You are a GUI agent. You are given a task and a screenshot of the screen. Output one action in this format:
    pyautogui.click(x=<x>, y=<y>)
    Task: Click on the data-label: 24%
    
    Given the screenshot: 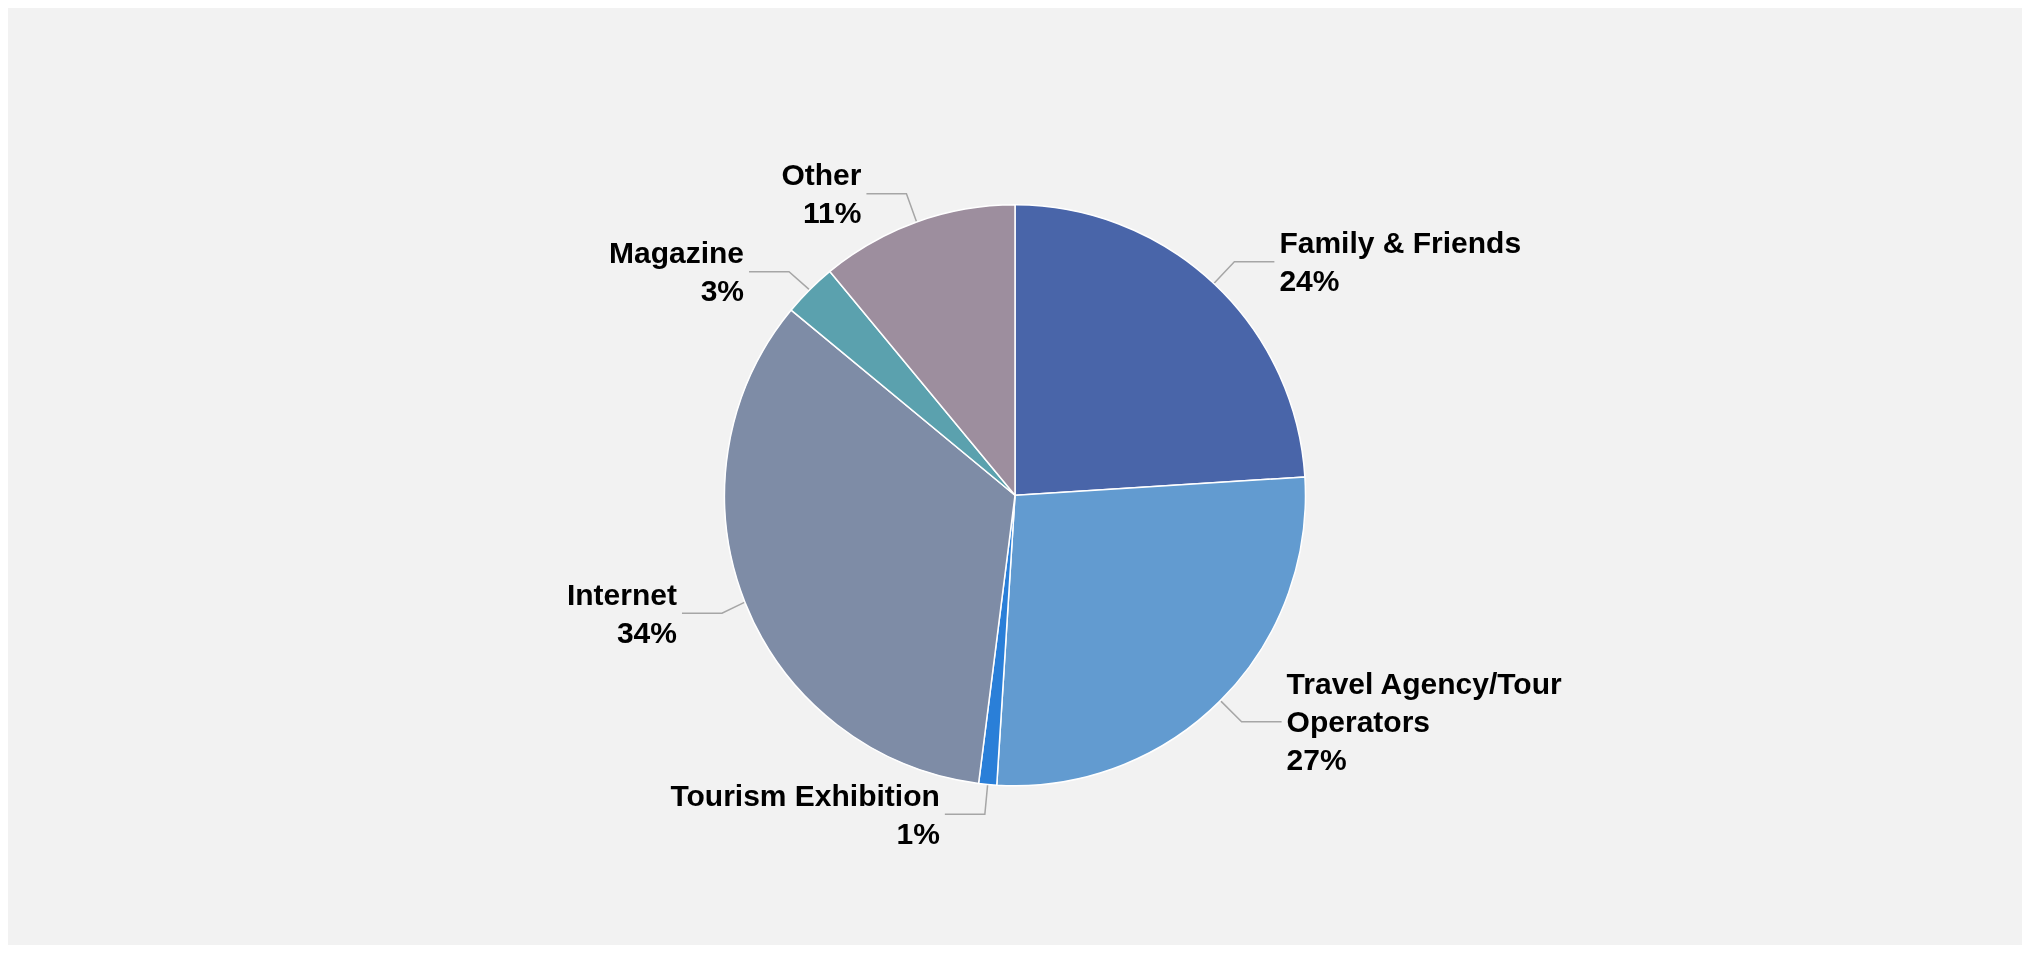 What is the action you would take?
    pyautogui.click(x=1309, y=281)
    